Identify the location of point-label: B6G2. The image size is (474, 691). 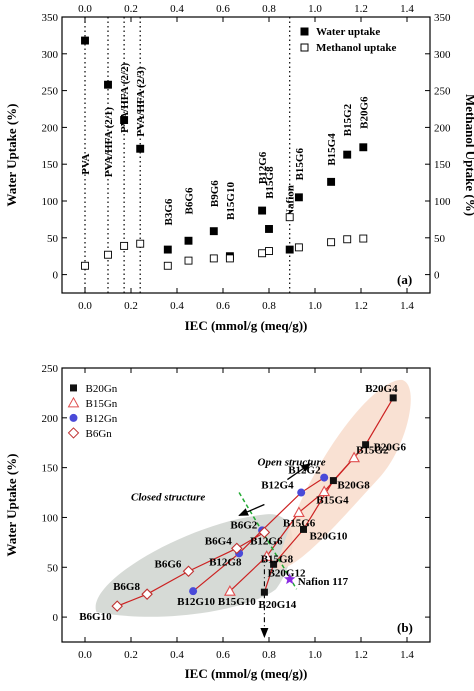
(243, 525).